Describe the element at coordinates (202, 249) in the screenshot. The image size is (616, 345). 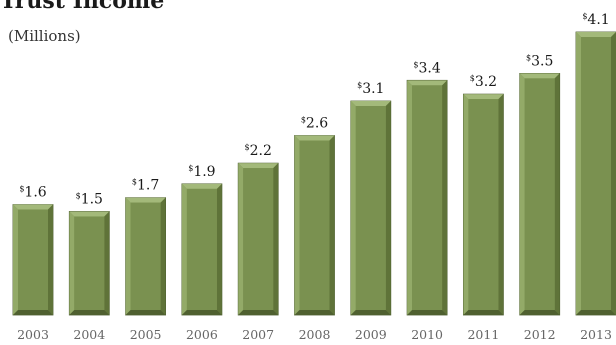
I see `bar-2006` at that location.